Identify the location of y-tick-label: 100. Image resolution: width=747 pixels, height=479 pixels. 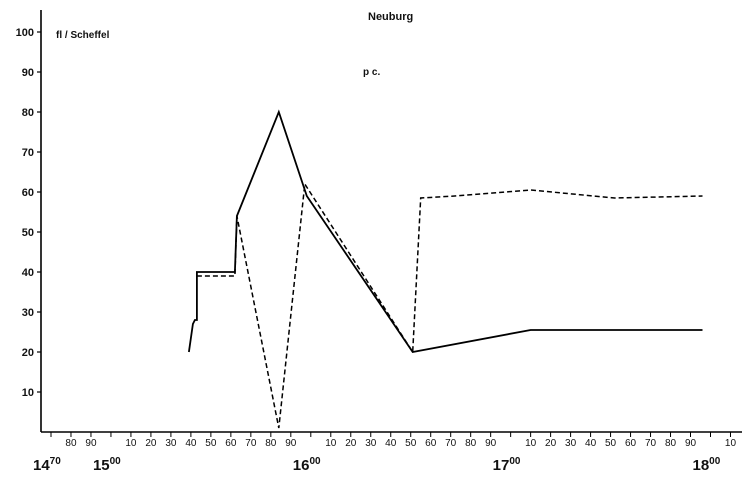
(25, 33).